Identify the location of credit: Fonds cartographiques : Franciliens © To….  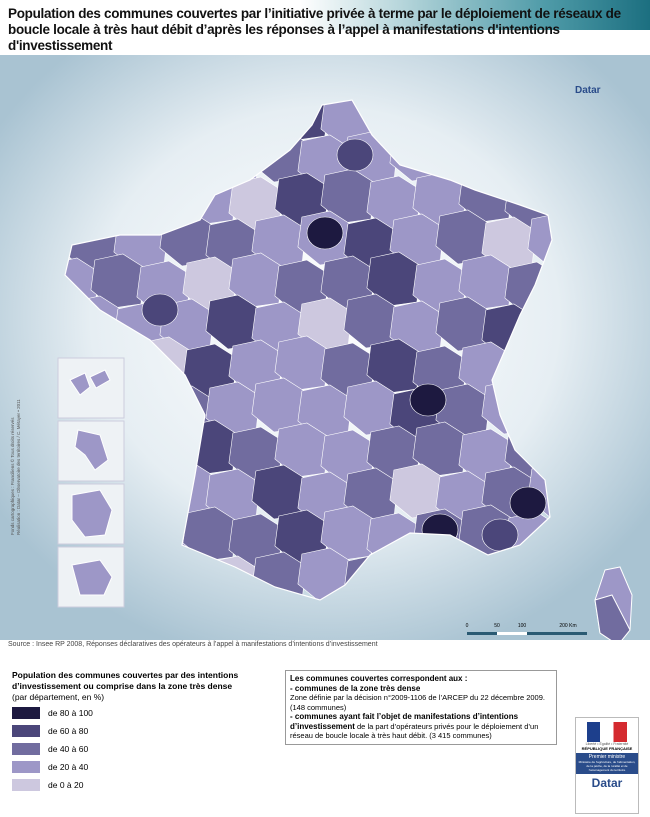
(12, 476).